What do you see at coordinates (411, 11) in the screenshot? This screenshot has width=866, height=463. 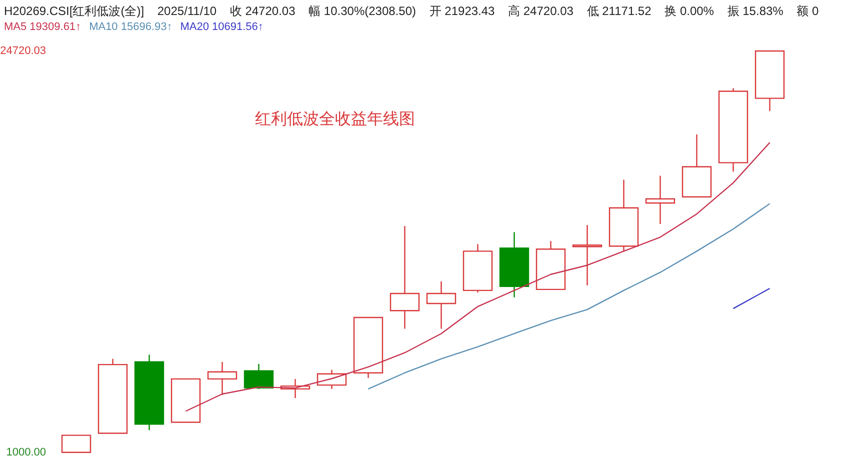 I see `chart-subtitle: H20269.CSI[红利低波(全)] 2025/11/10 收 24720.03 幅 10.30%(2308.50) 开 21923.43 高 24720.03 低 21171.52 换 0.00% 振 15.83% 额 0` at bounding box center [411, 11].